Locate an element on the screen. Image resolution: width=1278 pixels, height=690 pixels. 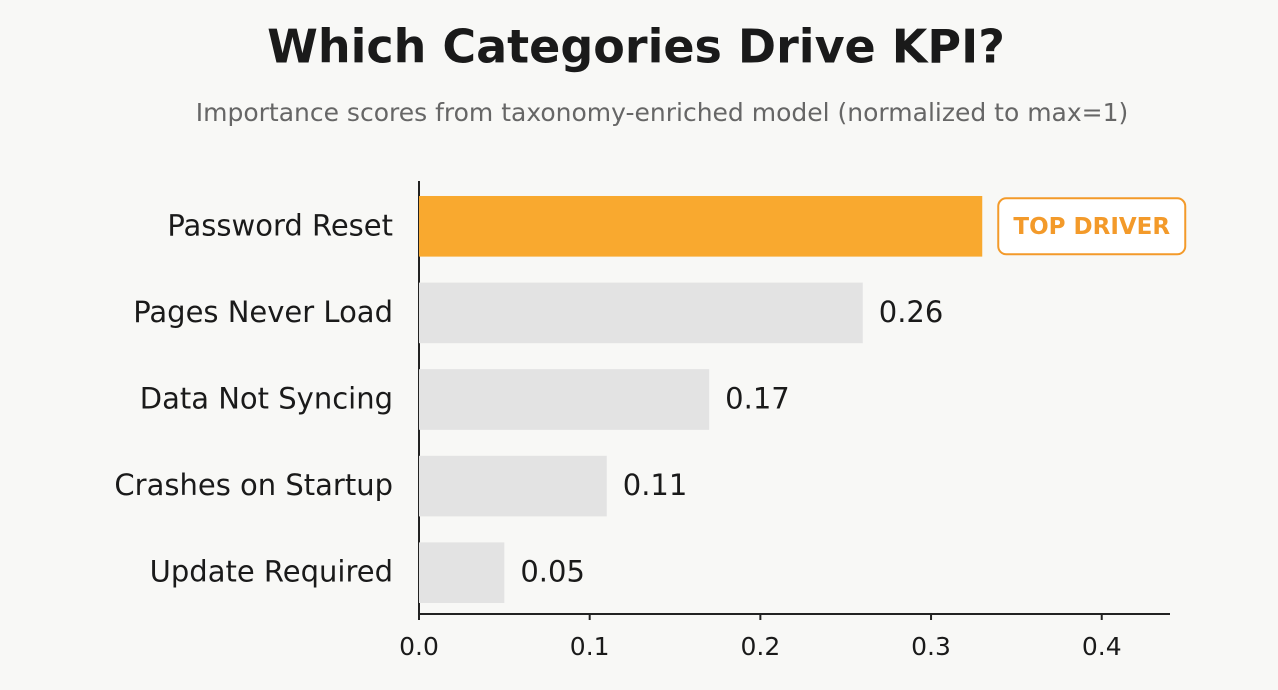
x-tick-label: 0.0 is located at coordinates (419, 646).